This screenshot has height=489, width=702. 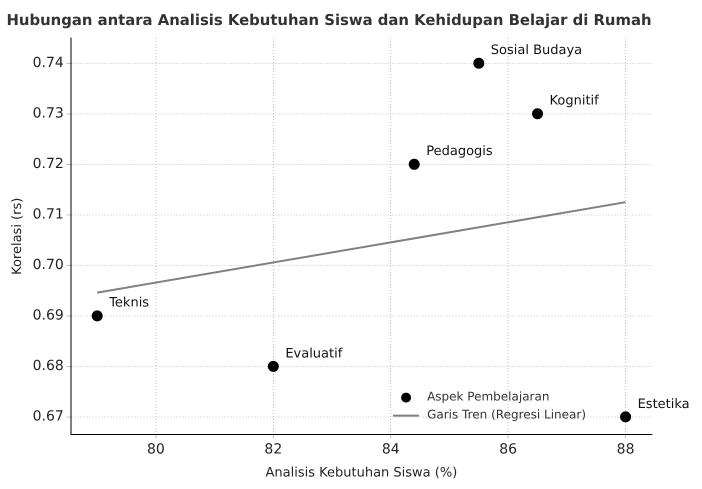 What do you see at coordinates (48, 113) in the screenshot?
I see `y-tick-label: 0.73` at bounding box center [48, 113].